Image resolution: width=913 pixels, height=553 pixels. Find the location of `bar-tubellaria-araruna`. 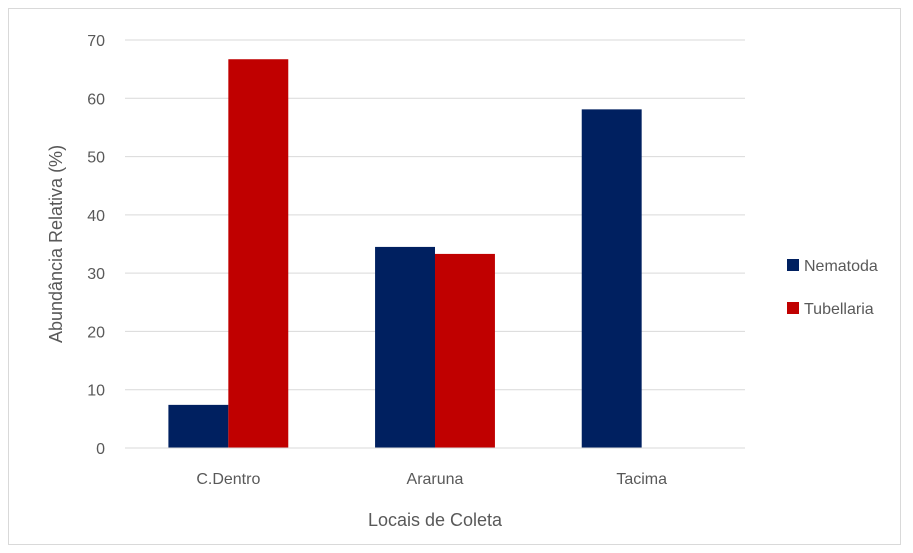

bar-tubellaria-araruna is located at coordinates (465, 350).